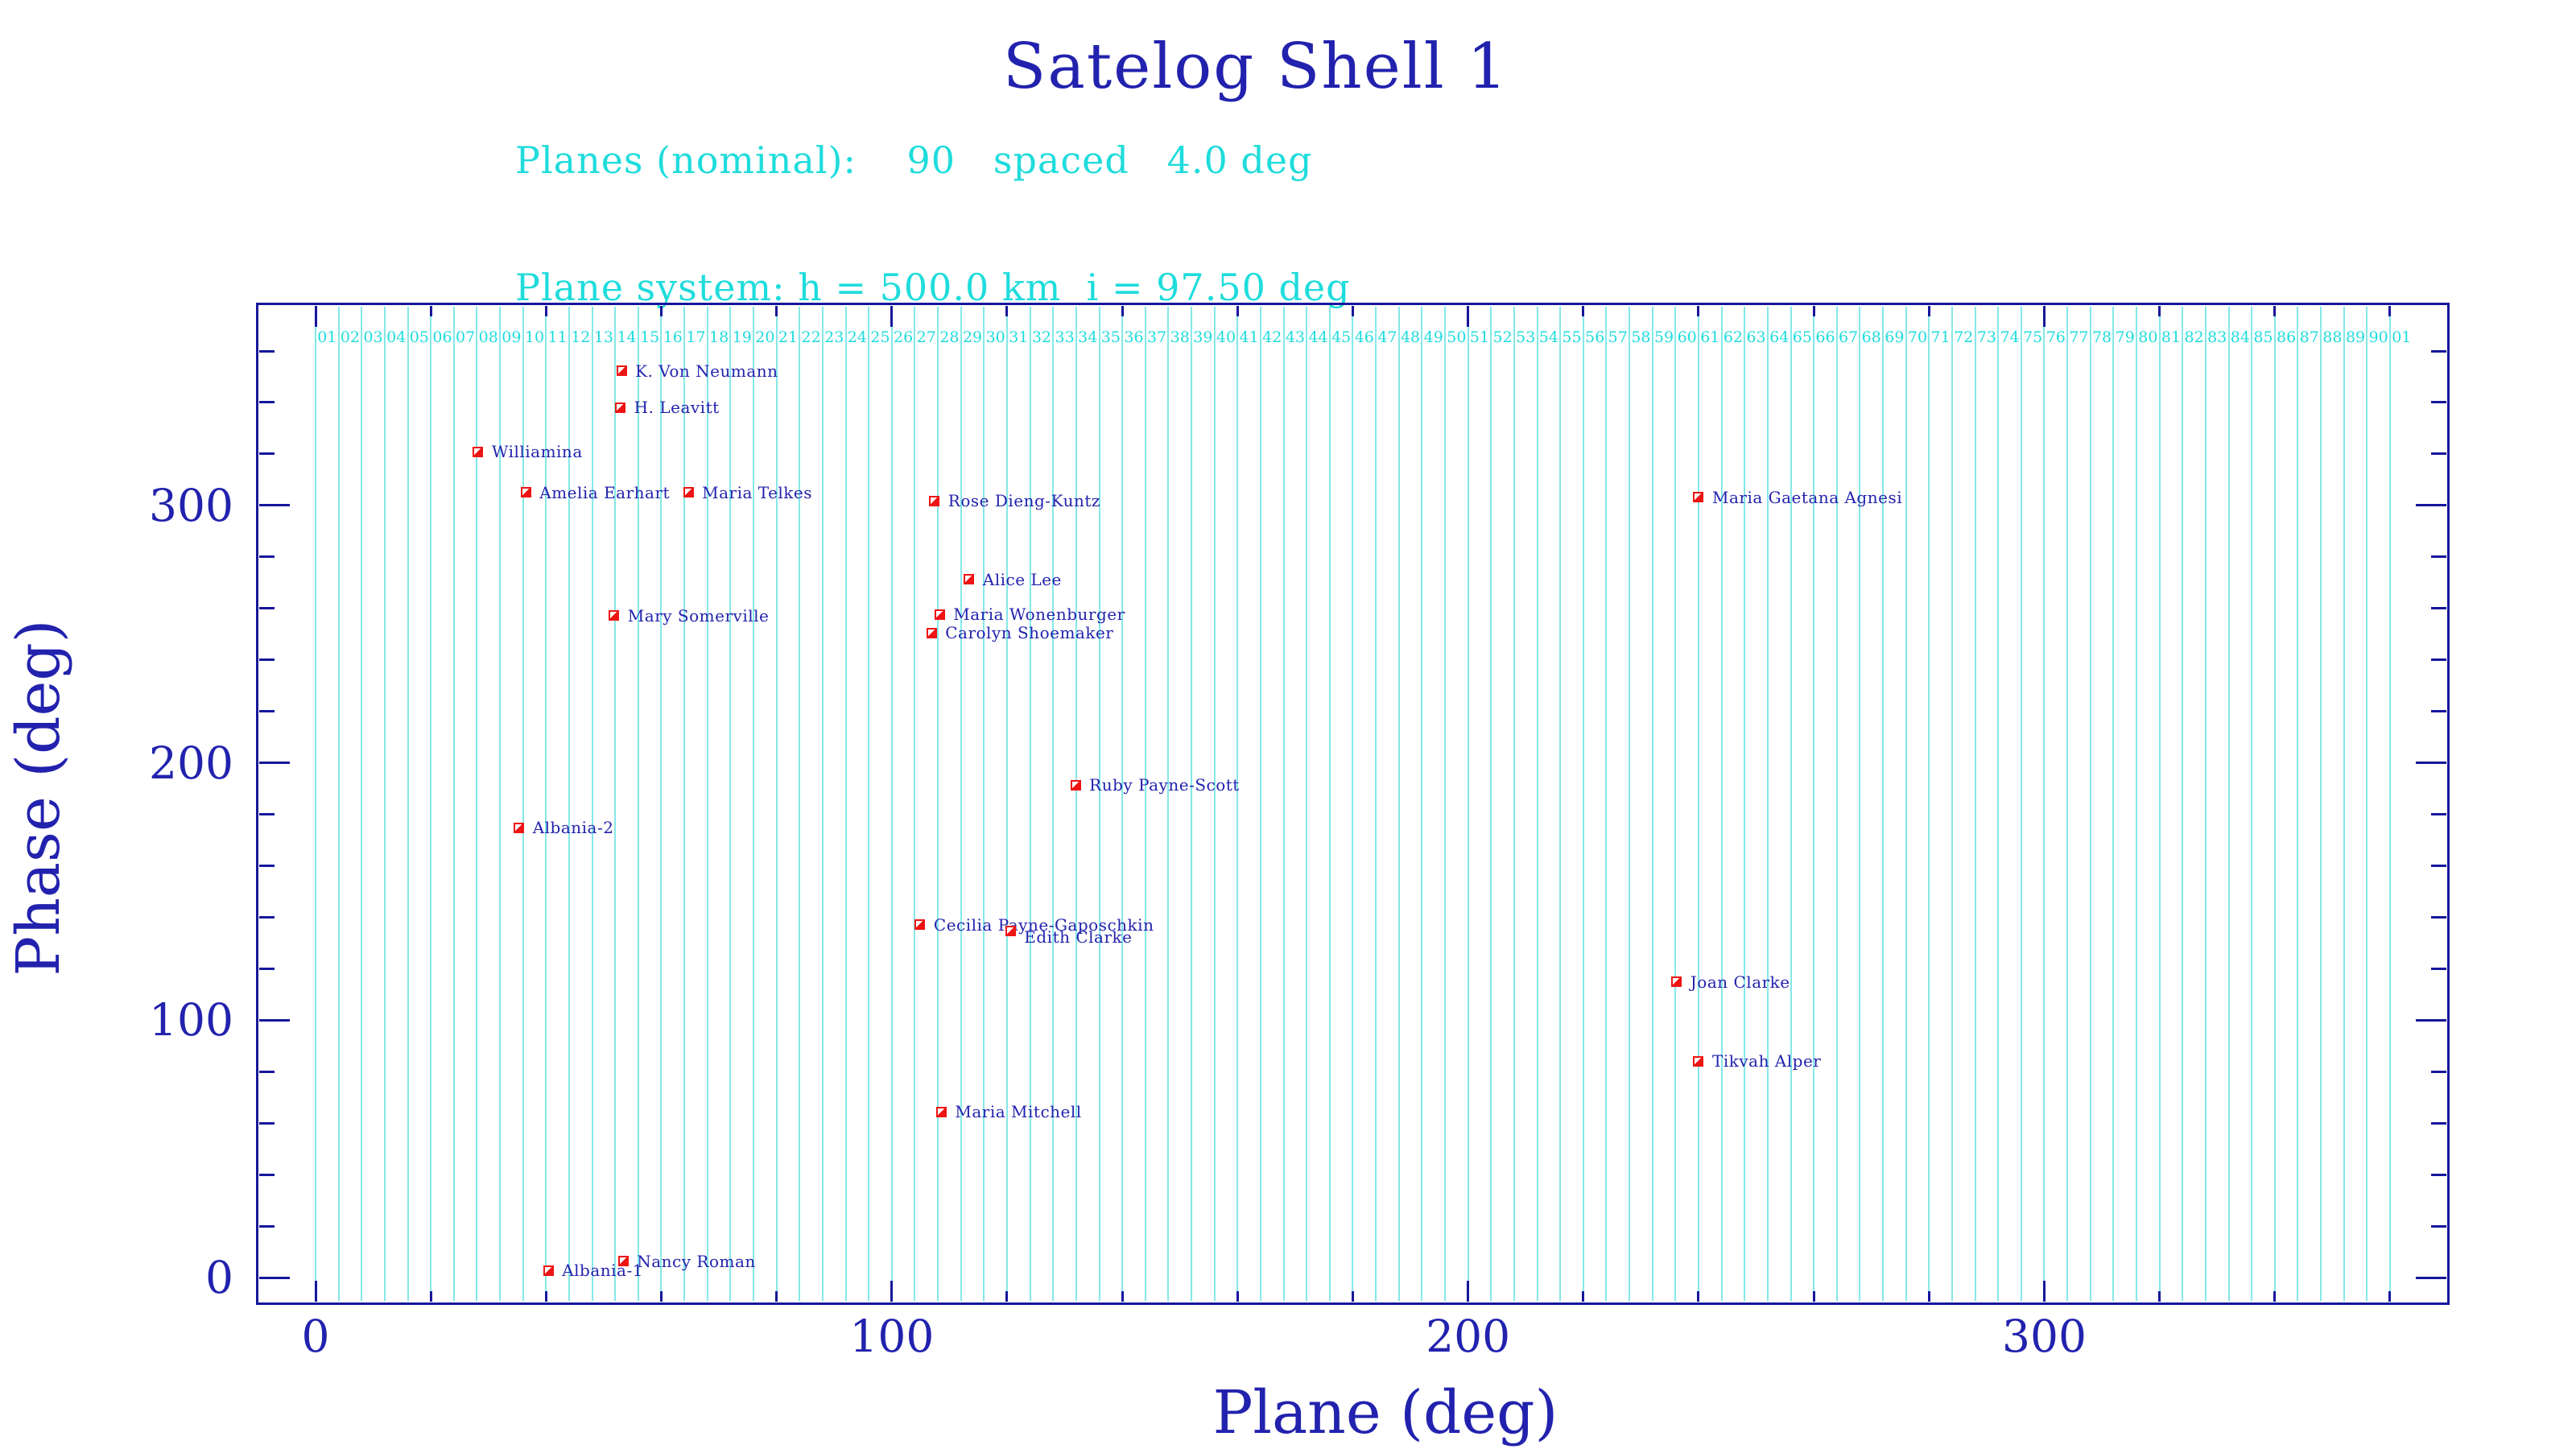  What do you see at coordinates (1479, 337) in the screenshot?
I see `plane-number-label: 51` at bounding box center [1479, 337].